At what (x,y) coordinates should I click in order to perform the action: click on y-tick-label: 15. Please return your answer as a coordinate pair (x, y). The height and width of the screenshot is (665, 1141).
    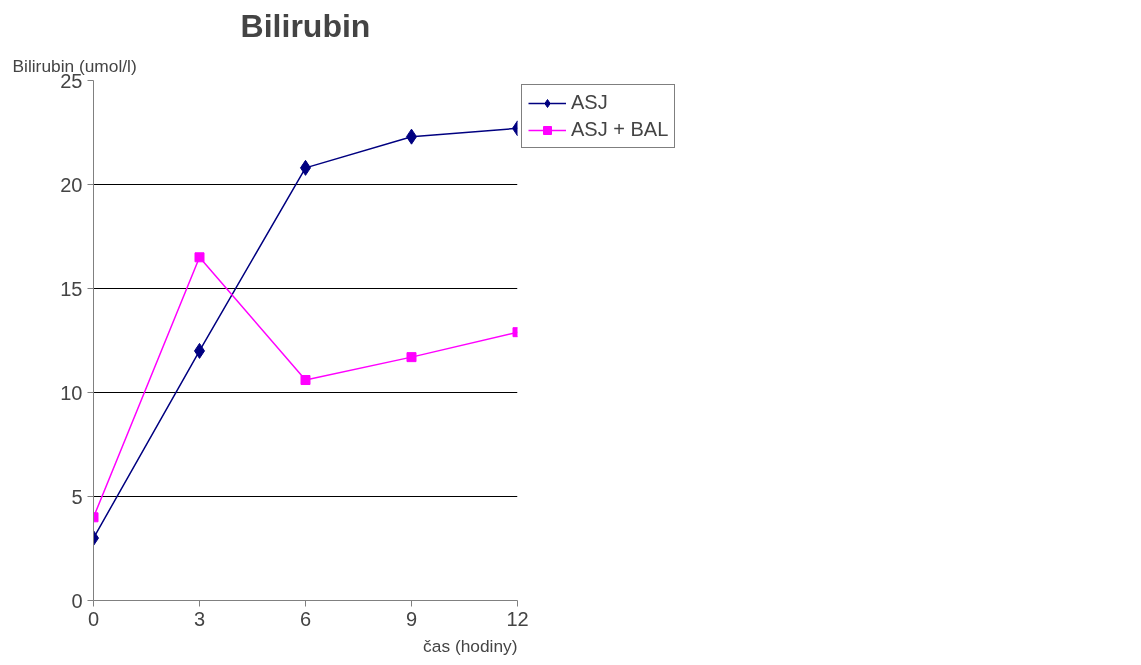
    Looking at the image, I should click on (71, 288).